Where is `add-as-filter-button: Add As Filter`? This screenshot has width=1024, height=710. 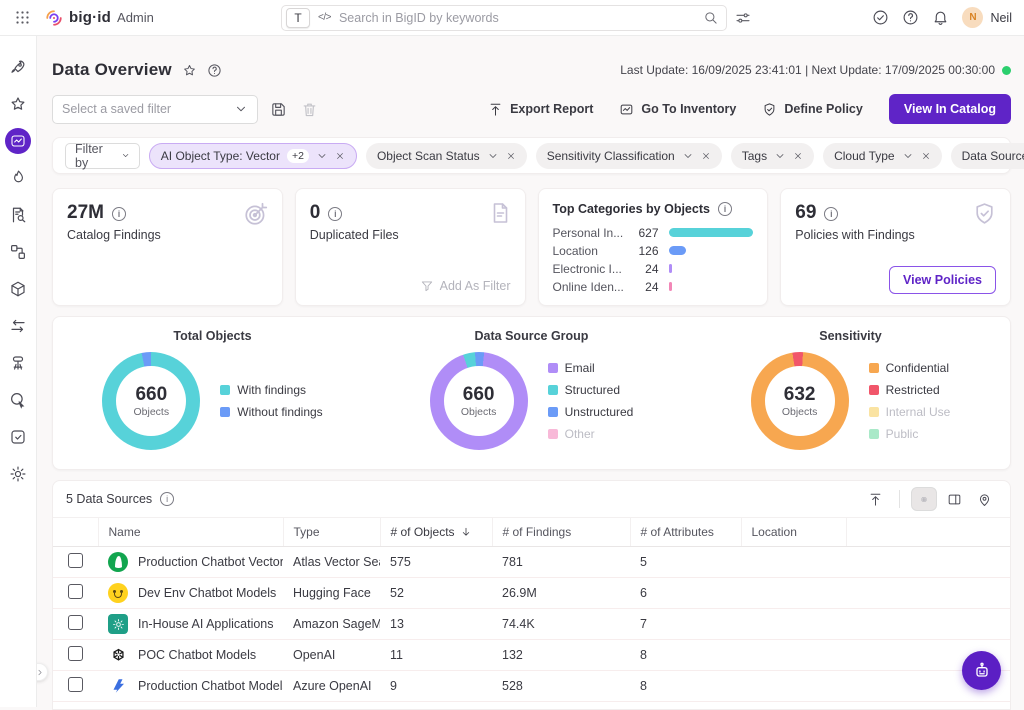
add-as-filter-button: Add As Filter is located at coordinates (465, 286).